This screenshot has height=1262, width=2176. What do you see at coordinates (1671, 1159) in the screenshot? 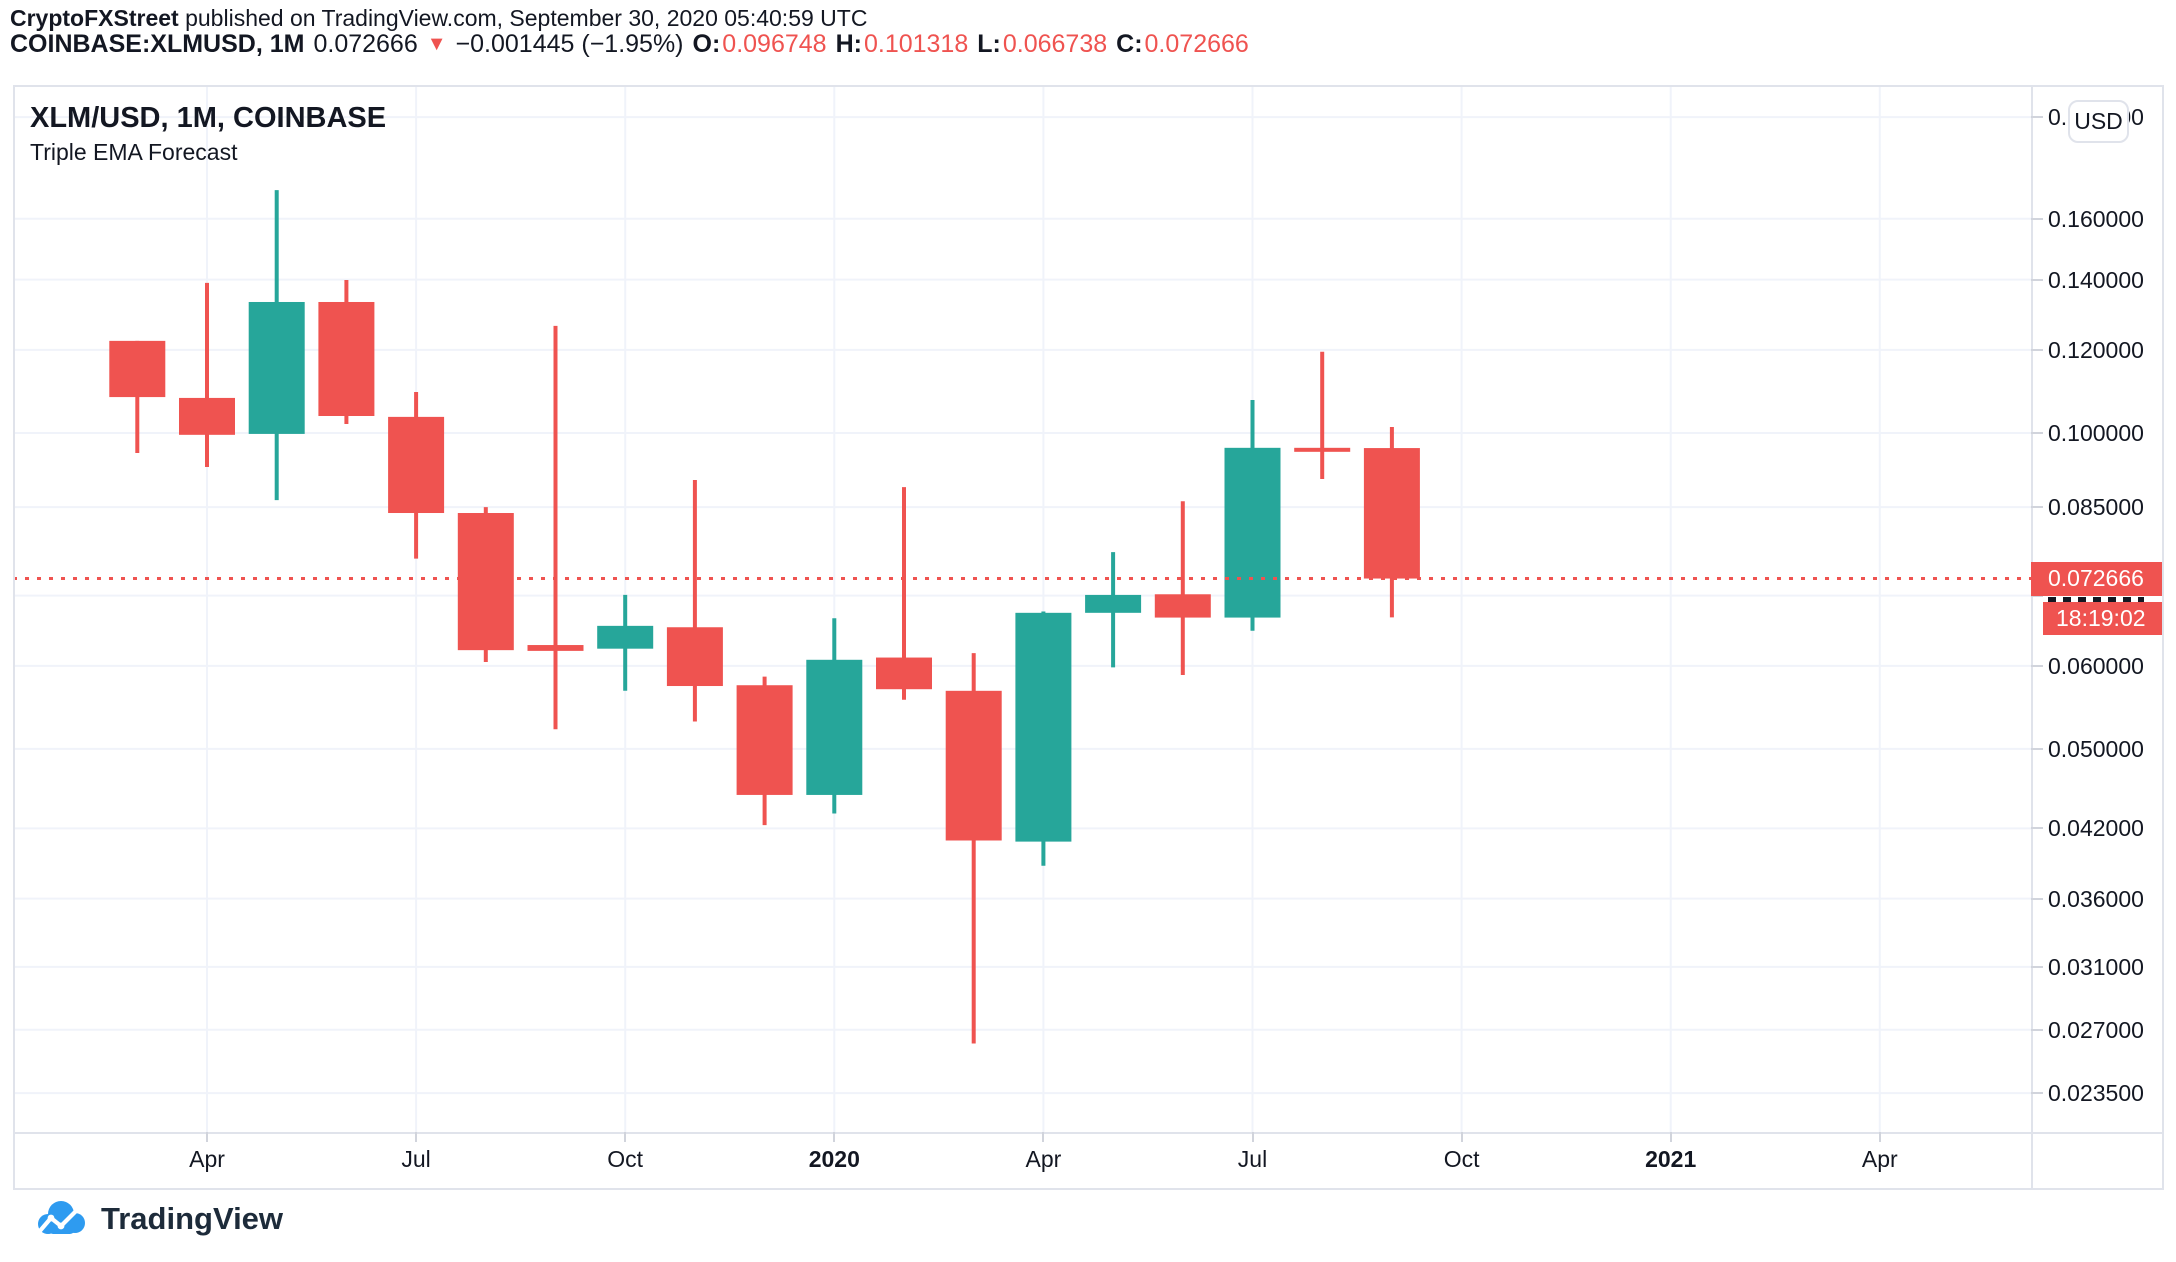
I see `time-tick-label: 2021` at bounding box center [1671, 1159].